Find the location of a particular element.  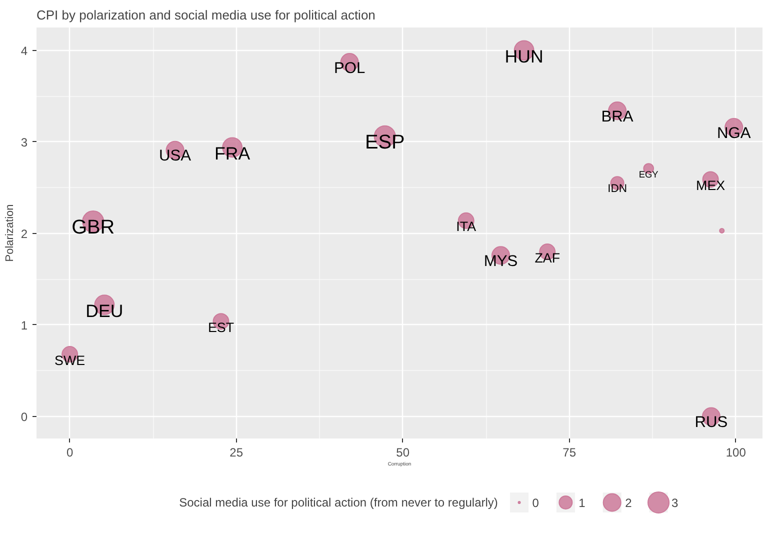

legend-label: 2 is located at coordinates (628, 503).